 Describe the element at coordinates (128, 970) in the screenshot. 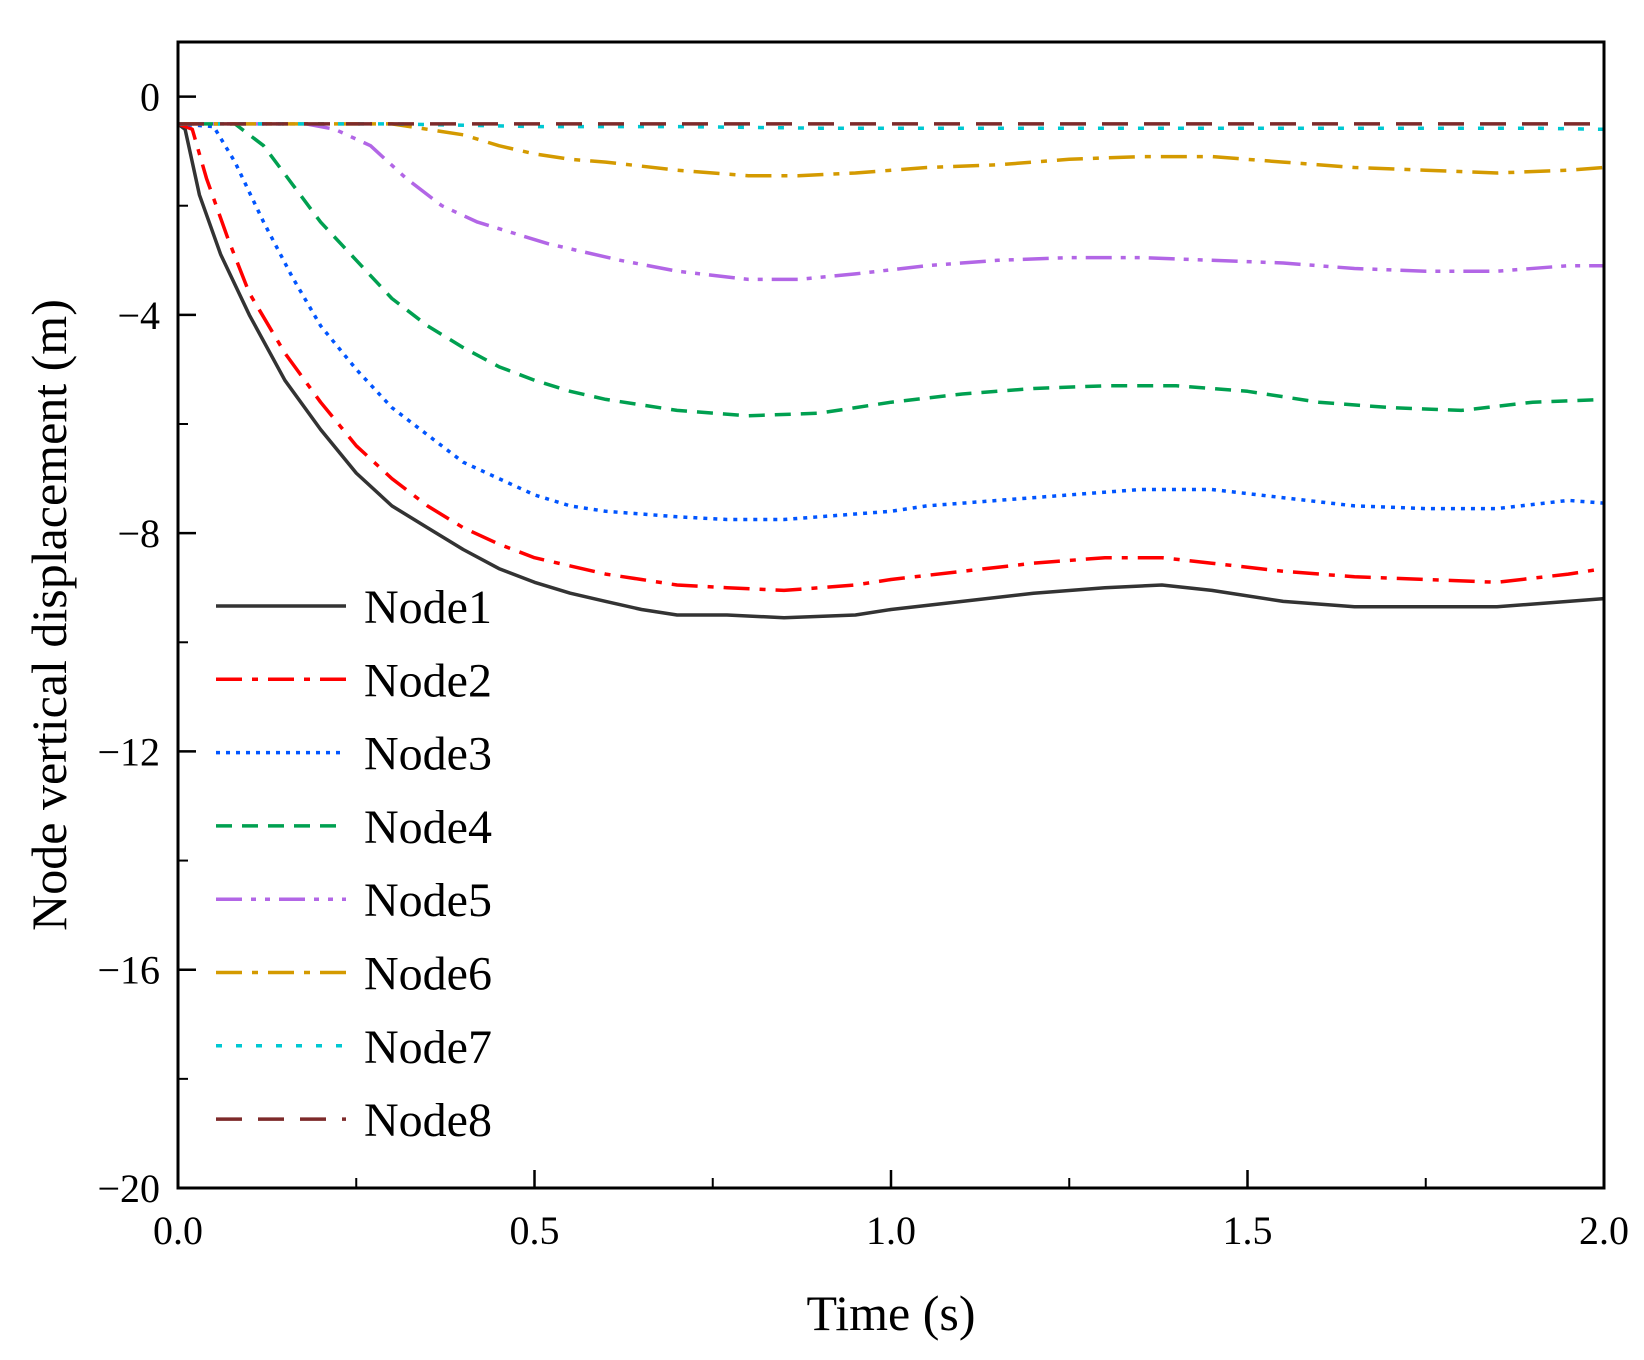

I see `y-tick-label: −16` at that location.